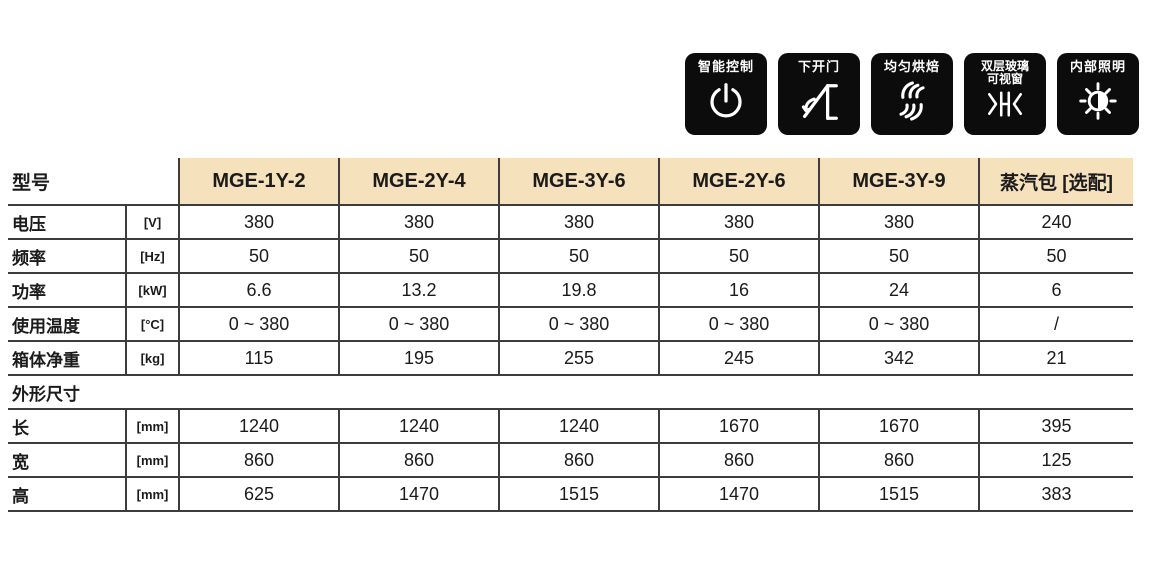  I want to click on model-header: MGE-2Y-4, so click(418, 182).